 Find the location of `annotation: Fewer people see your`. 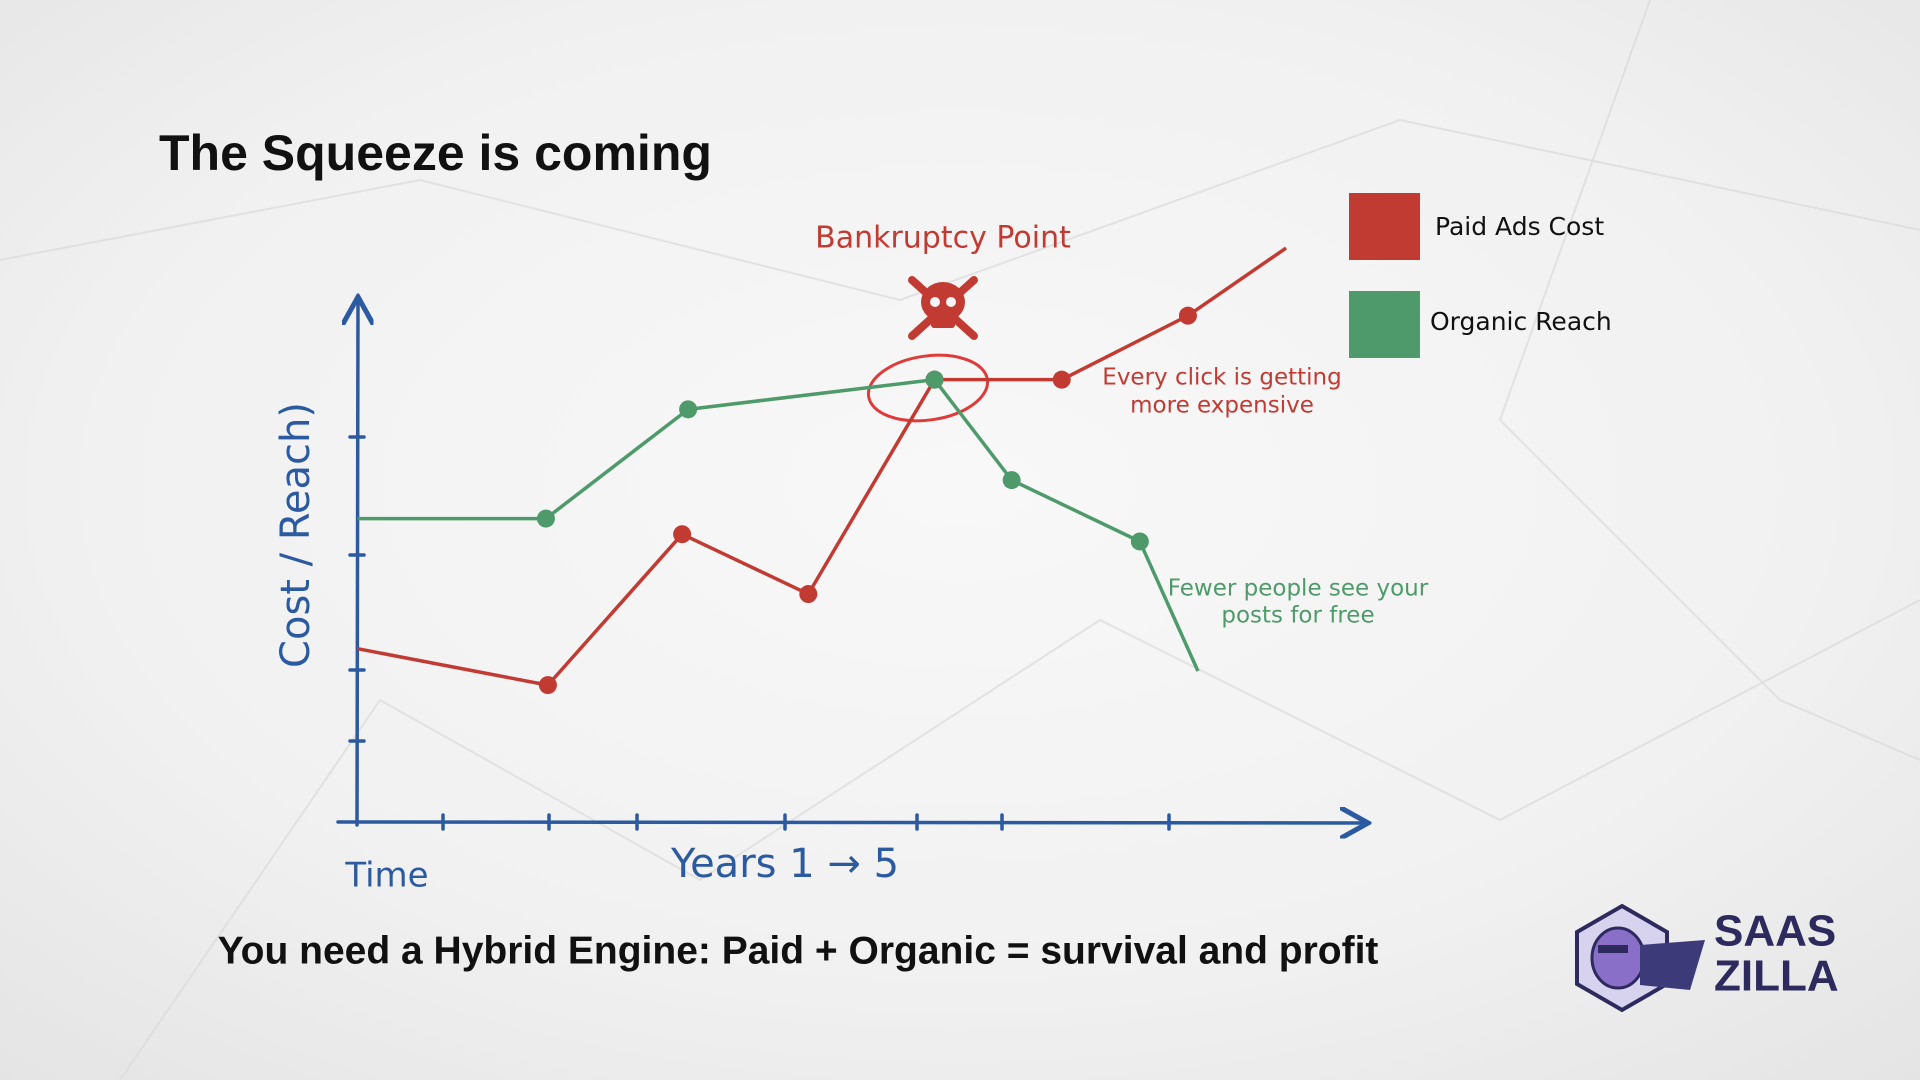

annotation: Fewer people see your is located at coordinates (1298, 589).